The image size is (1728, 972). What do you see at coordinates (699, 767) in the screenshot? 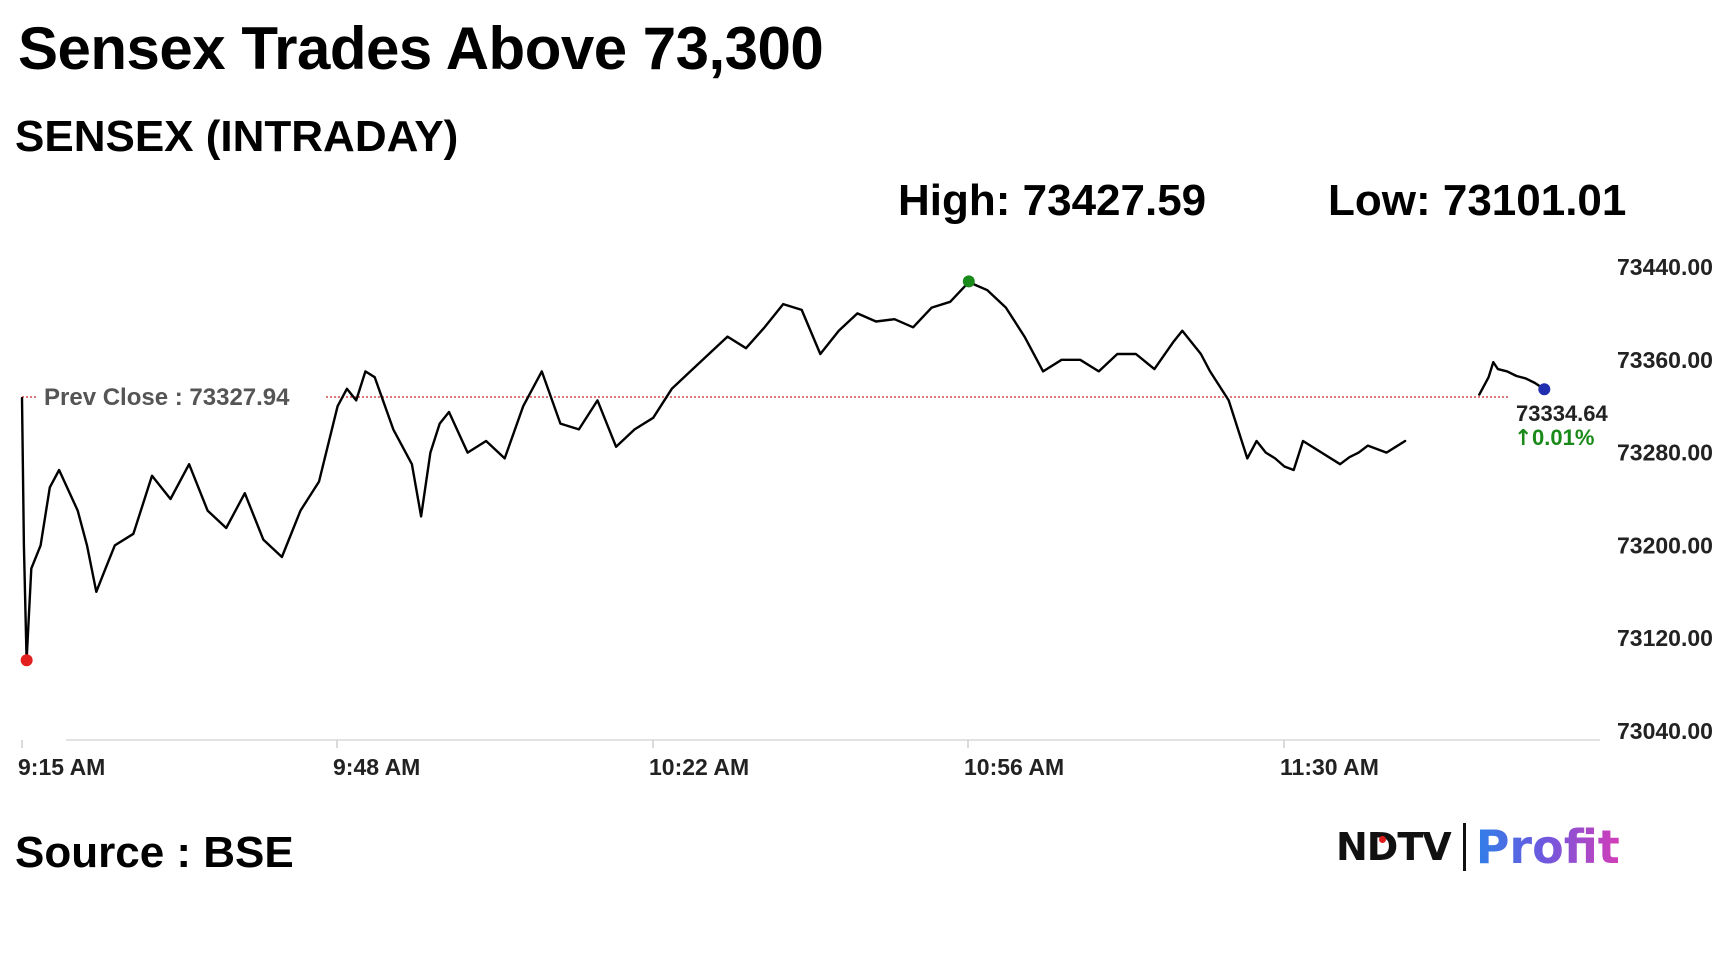
I see `x-tick-label: 10:22 AM` at bounding box center [699, 767].